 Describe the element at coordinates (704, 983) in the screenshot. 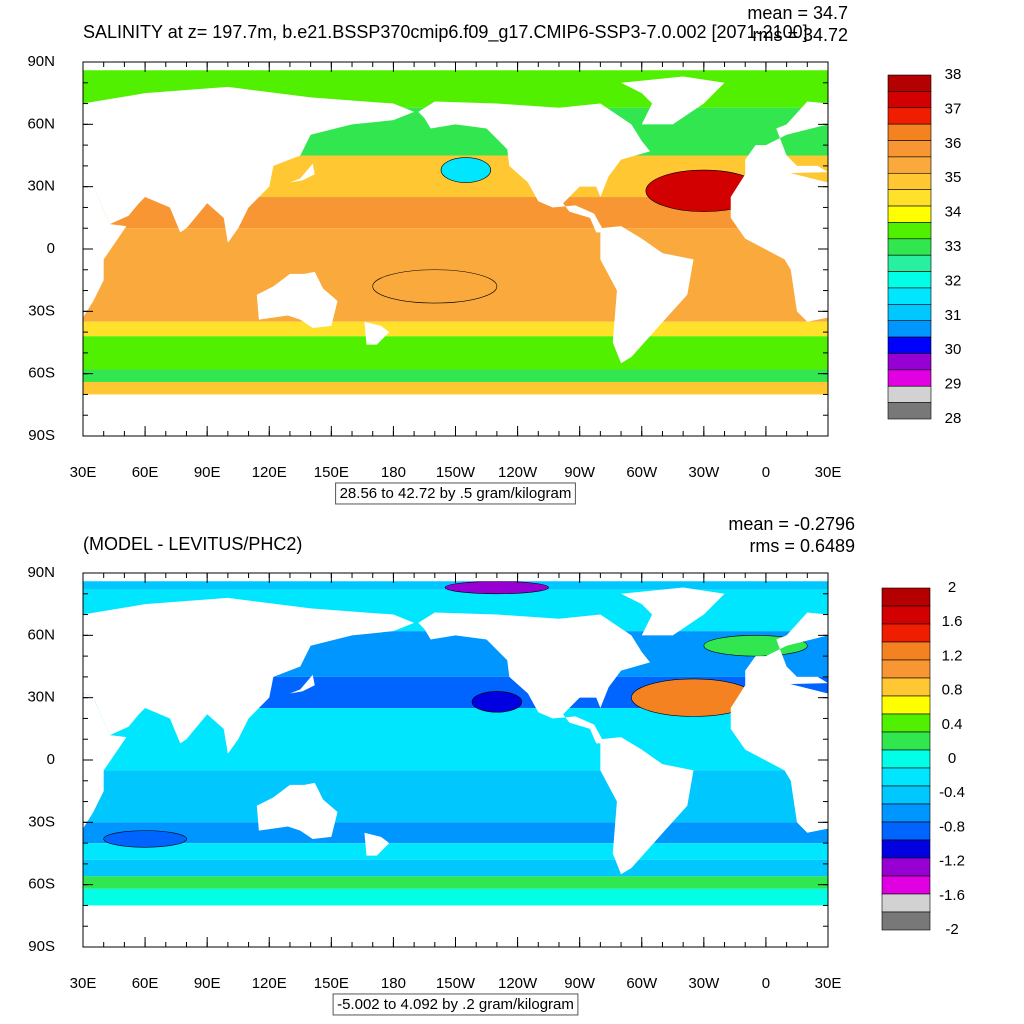

I see `lon-label: 30W` at that location.